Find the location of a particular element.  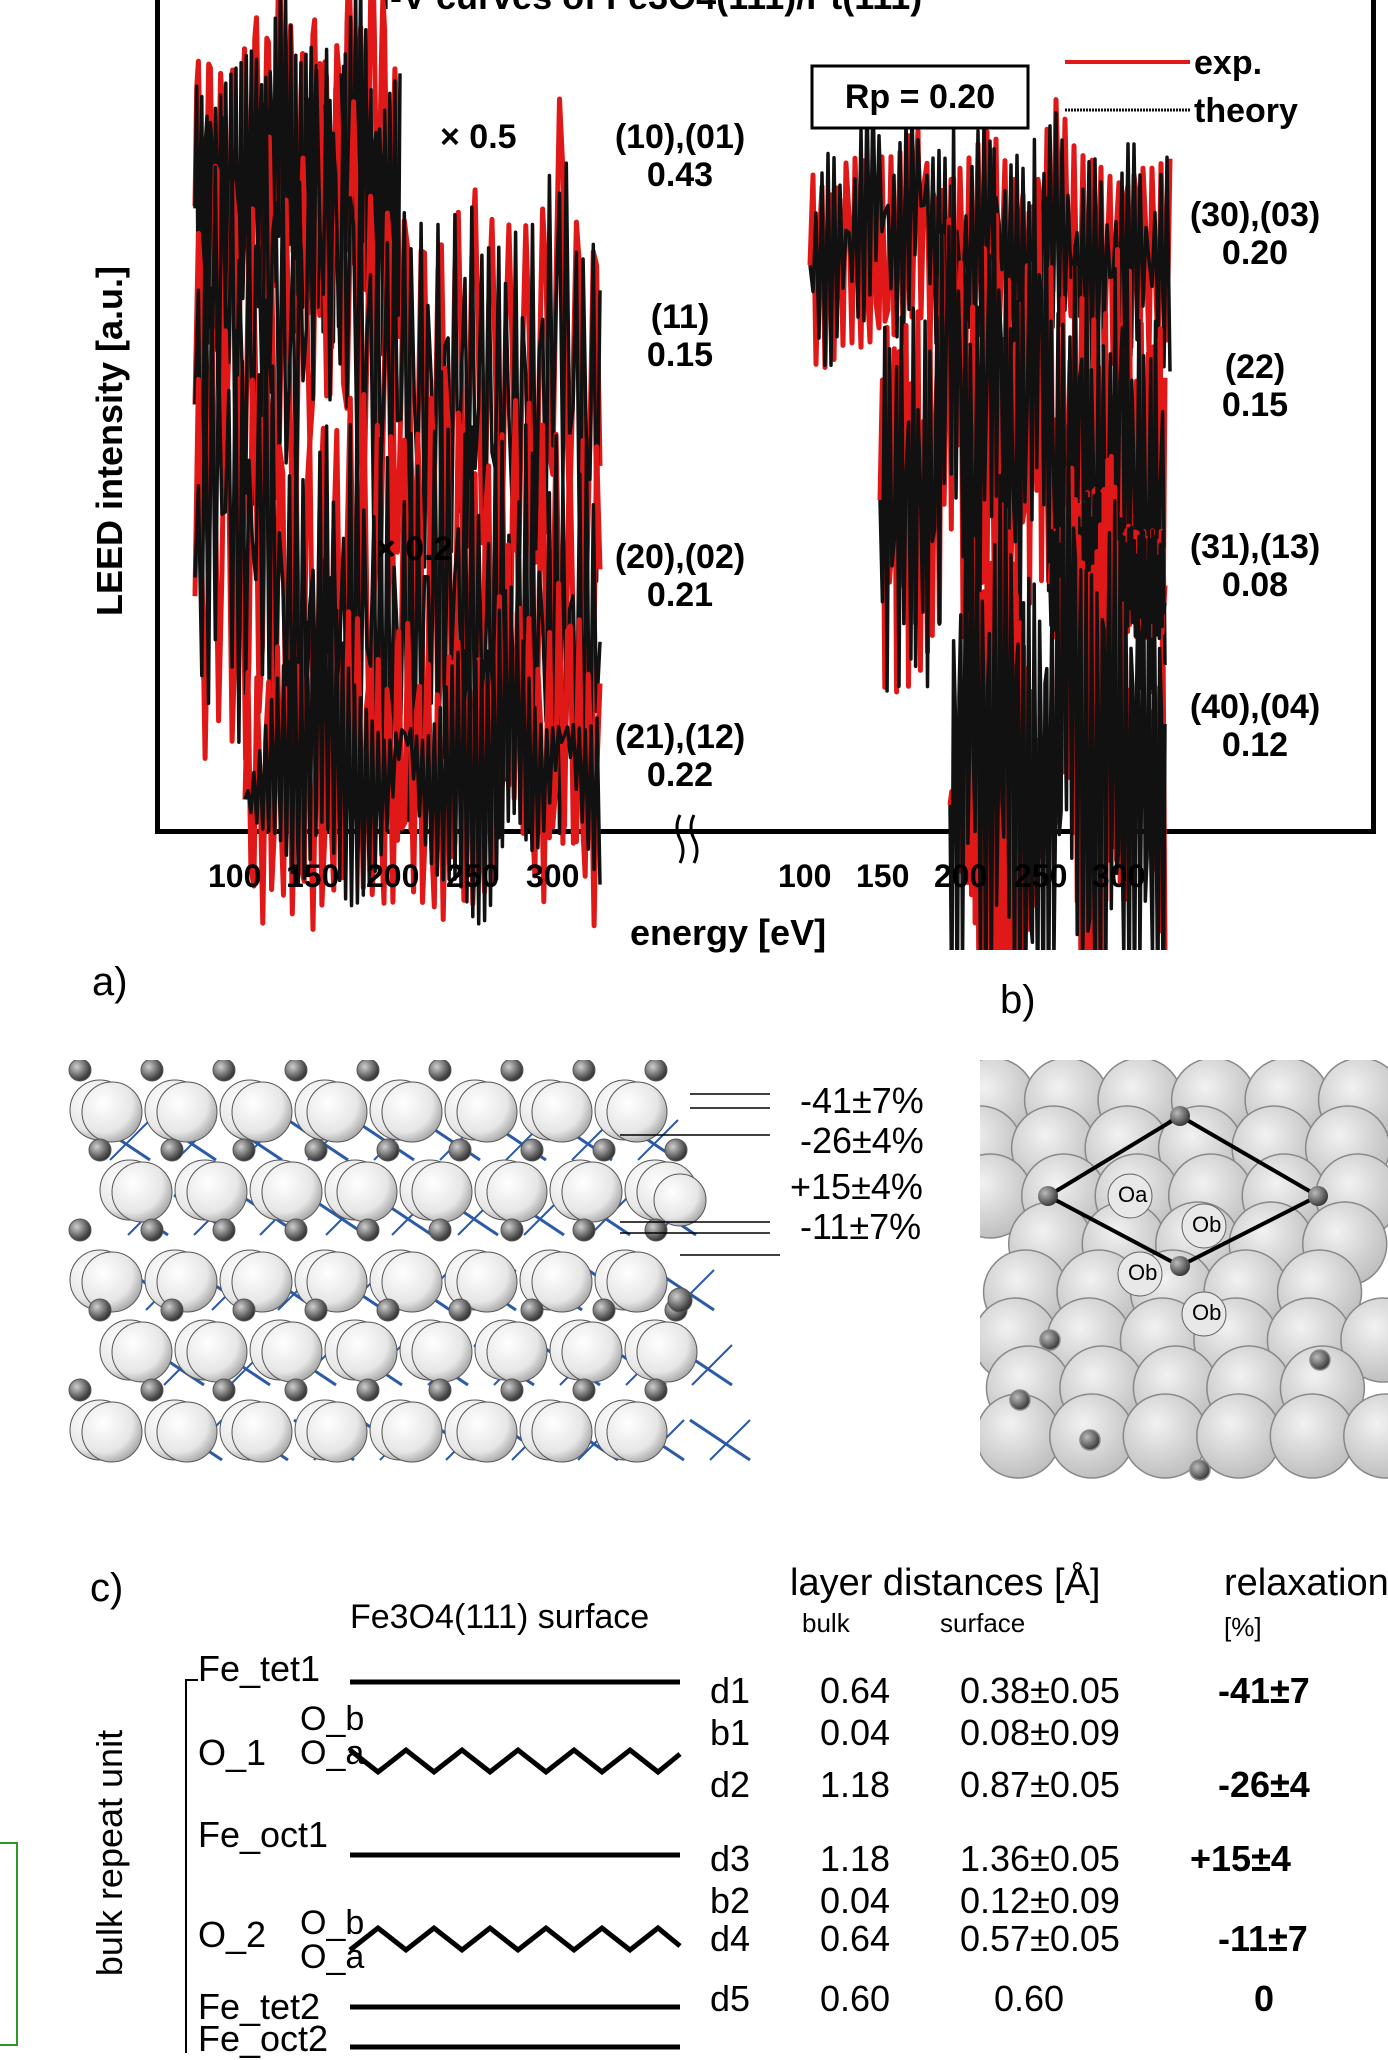

beam-label: (11) 0.15 is located at coordinates (680, 336).